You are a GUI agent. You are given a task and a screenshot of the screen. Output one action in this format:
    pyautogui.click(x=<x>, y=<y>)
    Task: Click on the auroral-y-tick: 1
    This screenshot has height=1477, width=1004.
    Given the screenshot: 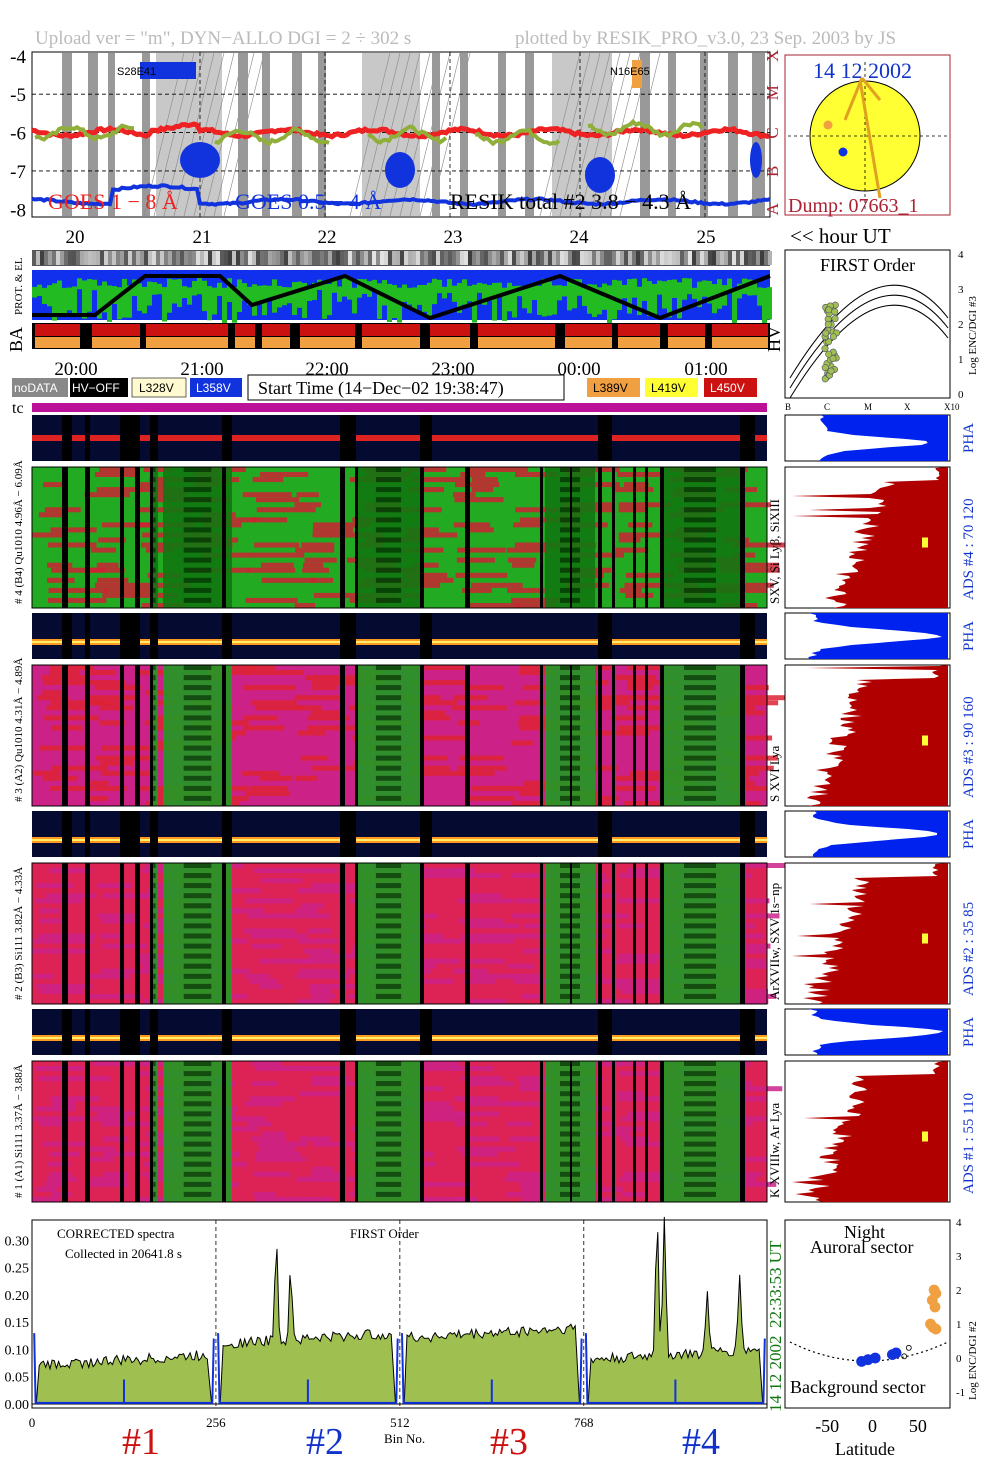 What is the action you would take?
    pyautogui.click(x=959, y=1325)
    